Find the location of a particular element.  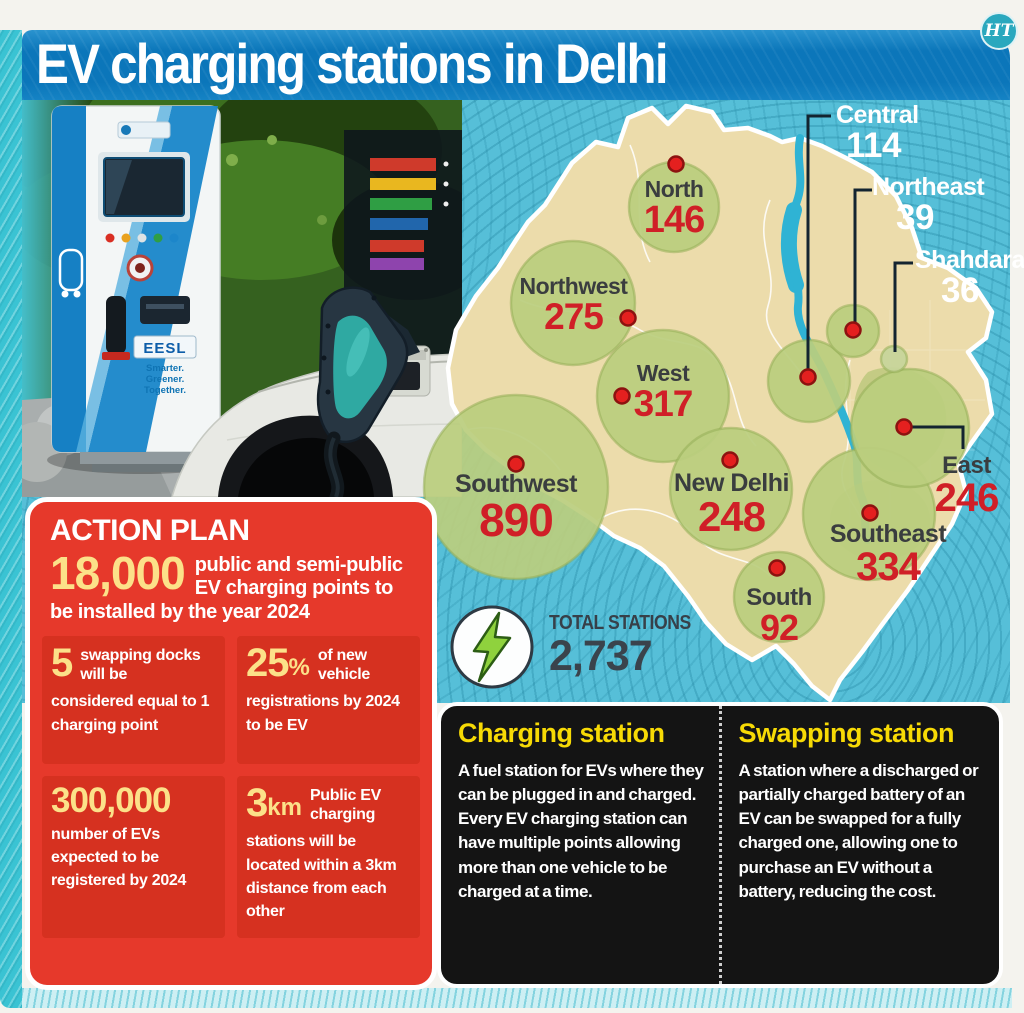

box-number: 3 is located at coordinates (257, 803).